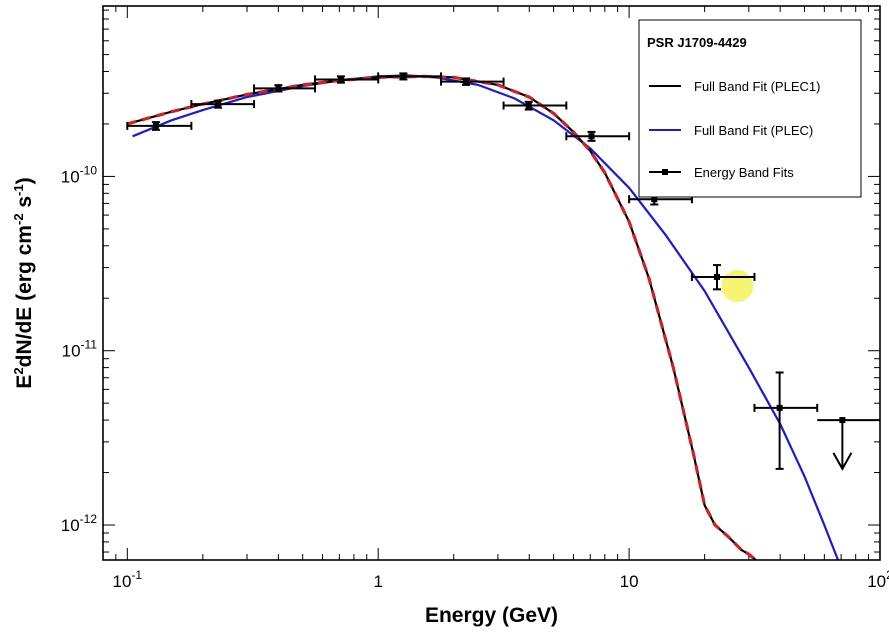 This screenshot has height=633, width=889. Describe the element at coordinates (744, 172) in the screenshot. I see `legend-label-band: Energy Band Fits` at that location.